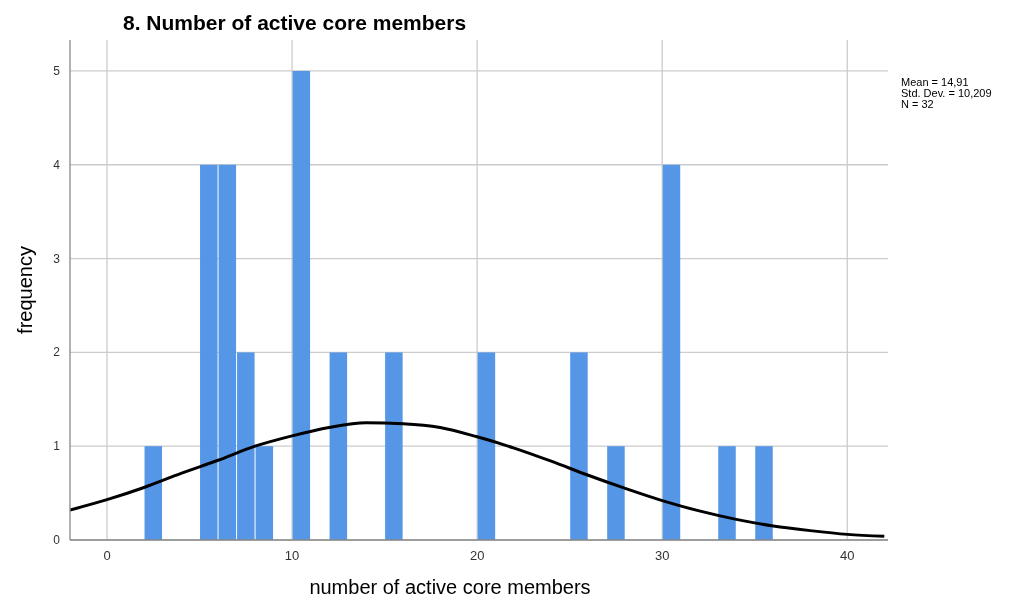  Describe the element at coordinates (57, 258) in the screenshot. I see `y-tick-label: 3` at that location.